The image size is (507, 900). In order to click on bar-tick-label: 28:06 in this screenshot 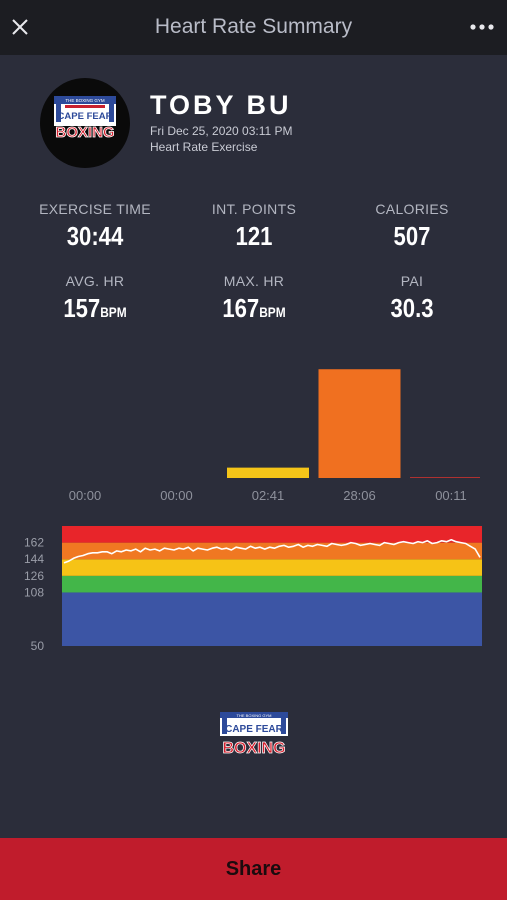, I will do `click(359, 495)`.